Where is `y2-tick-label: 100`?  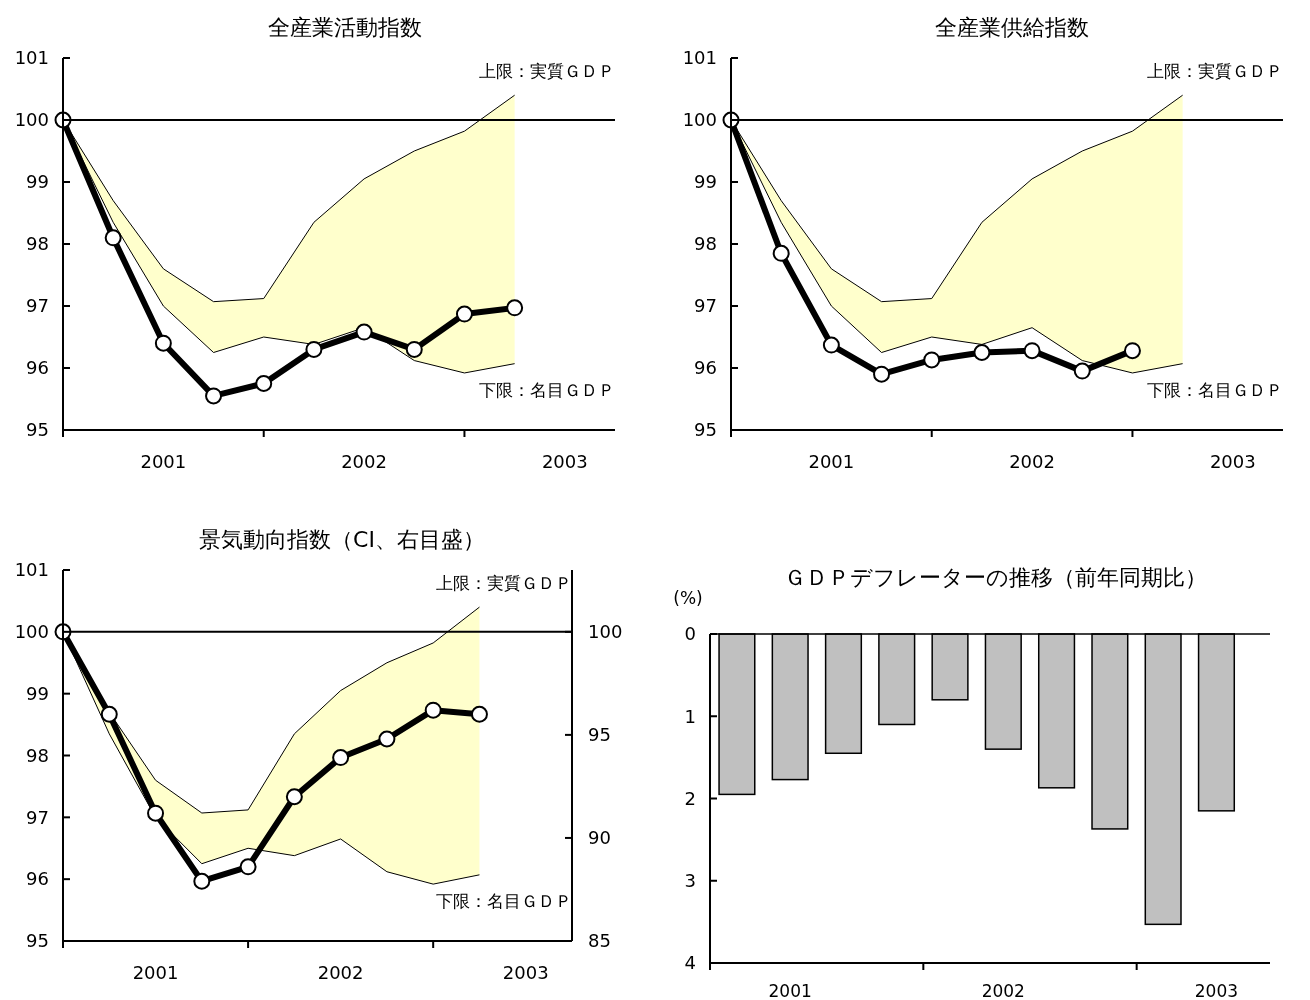 y2-tick-label: 100 is located at coordinates (605, 632).